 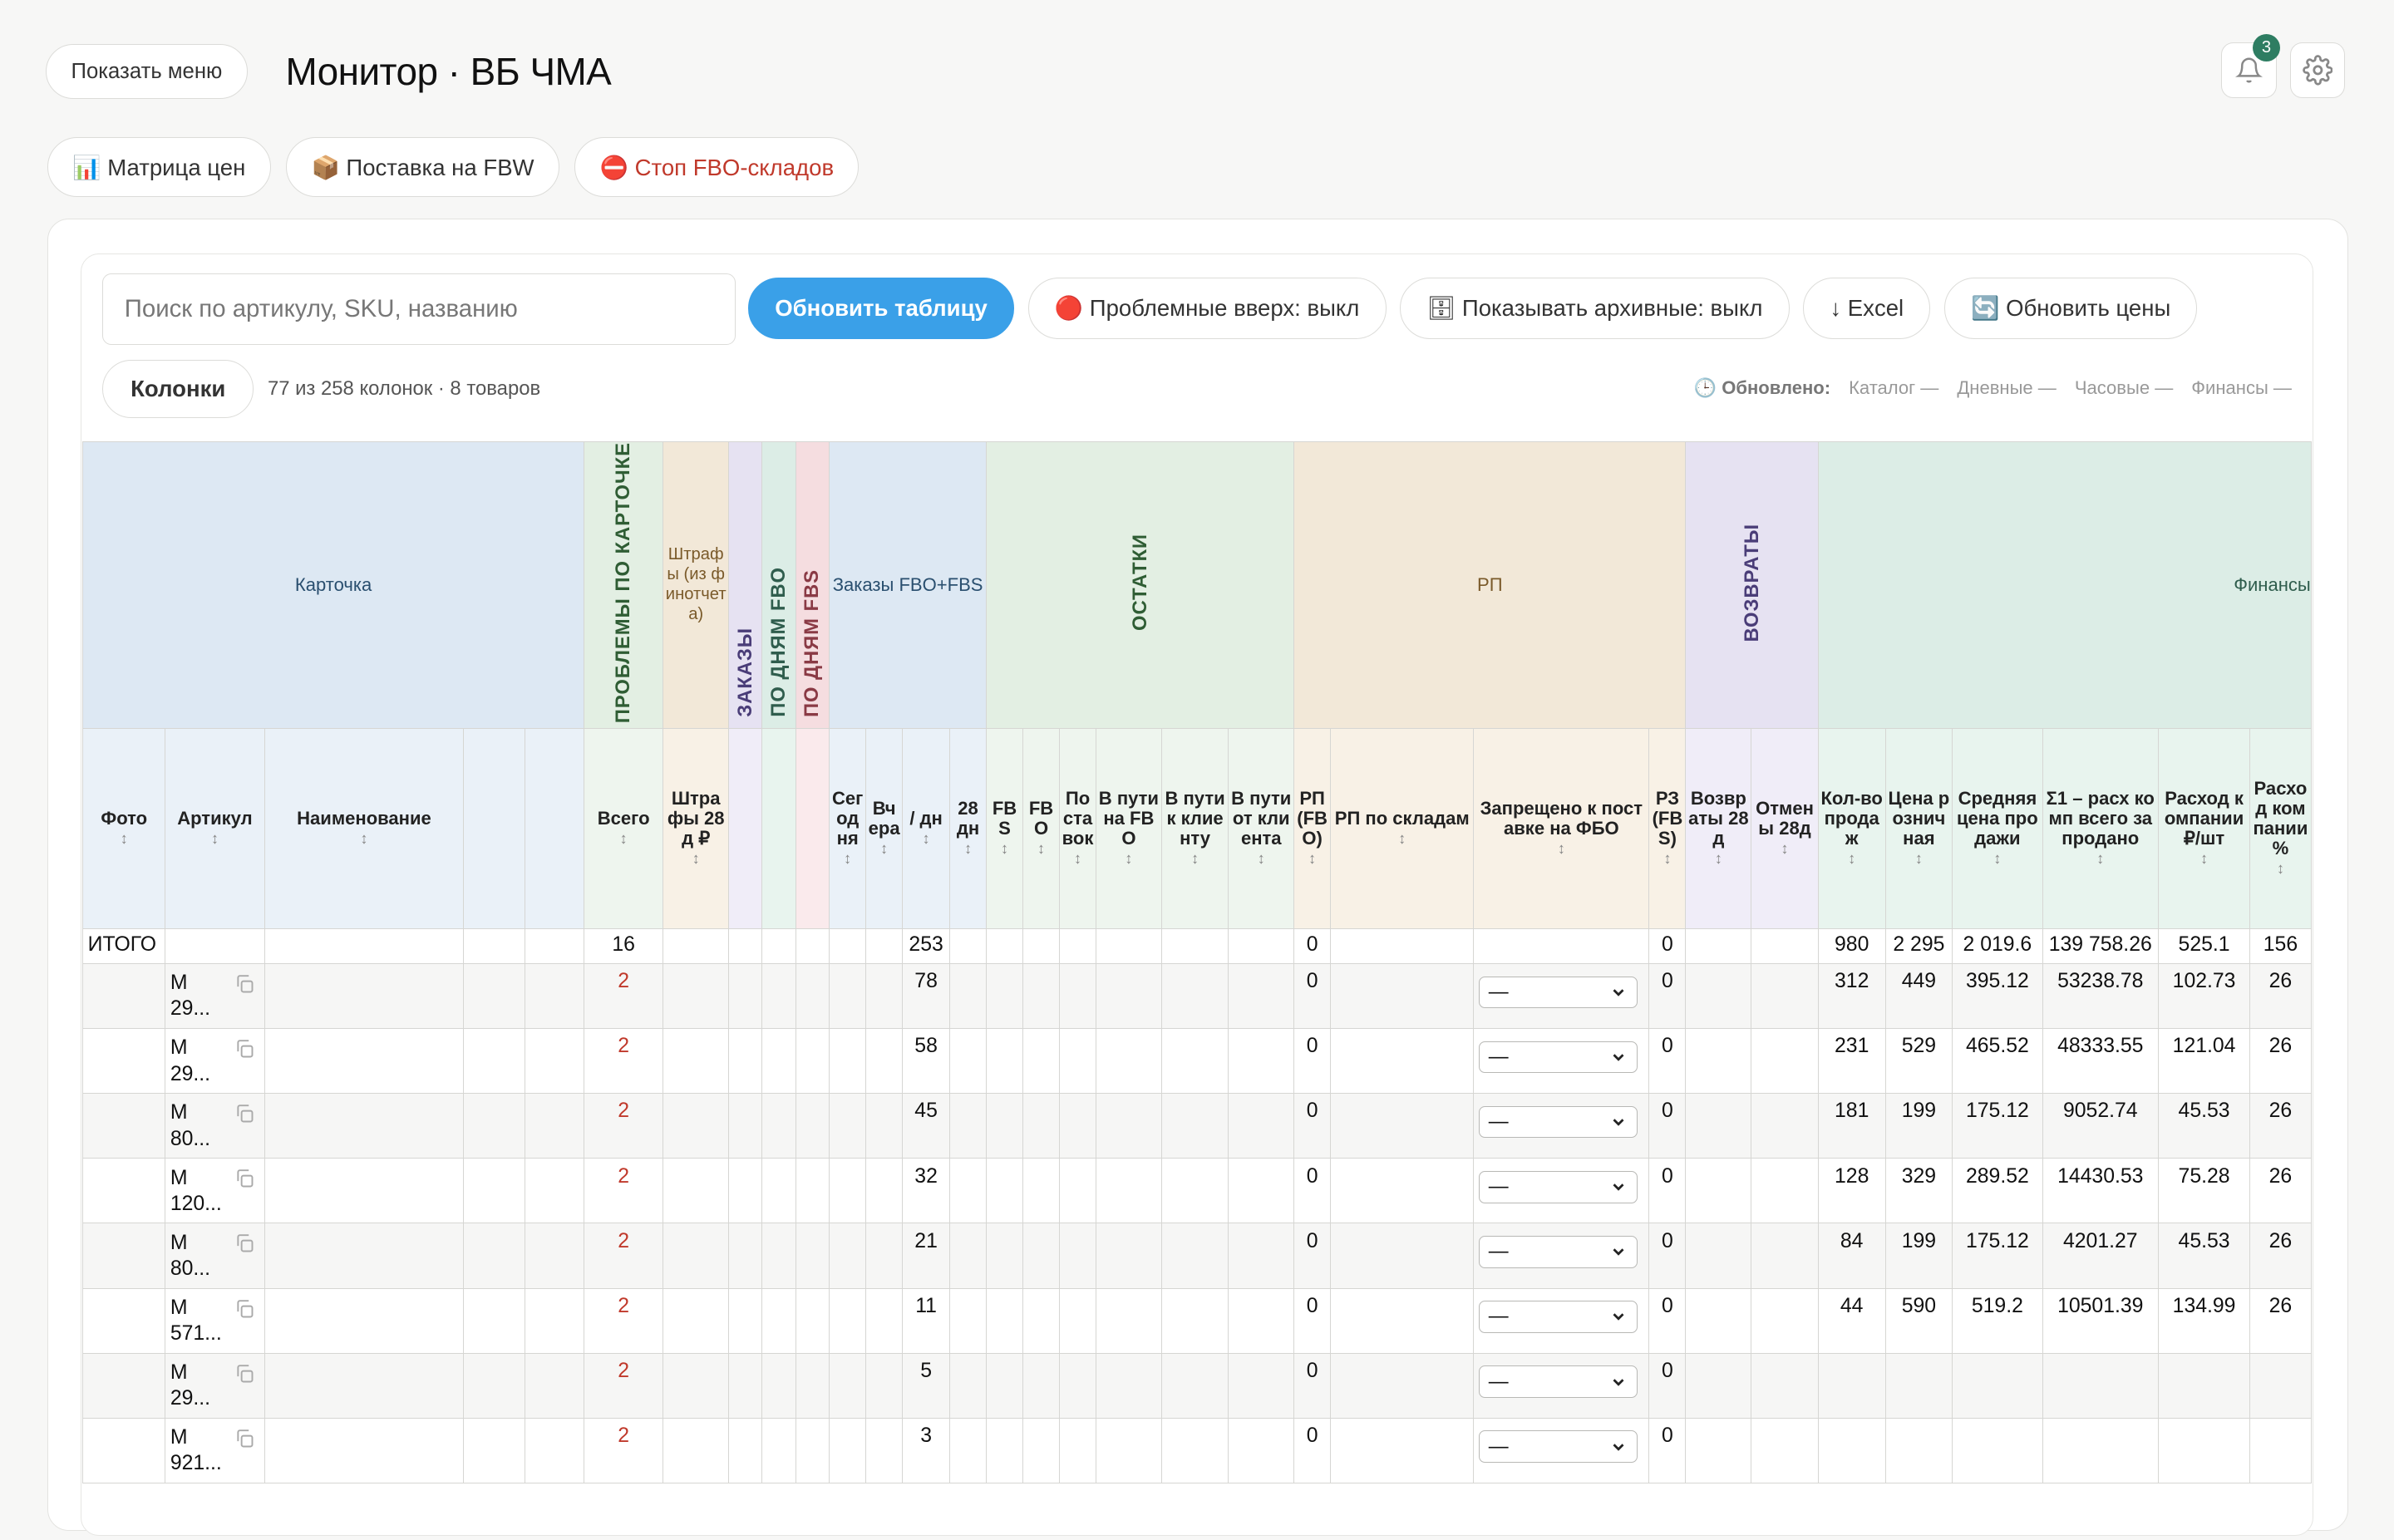 What do you see at coordinates (364, 828) in the screenshot?
I see `col-name: Наименование ↕` at bounding box center [364, 828].